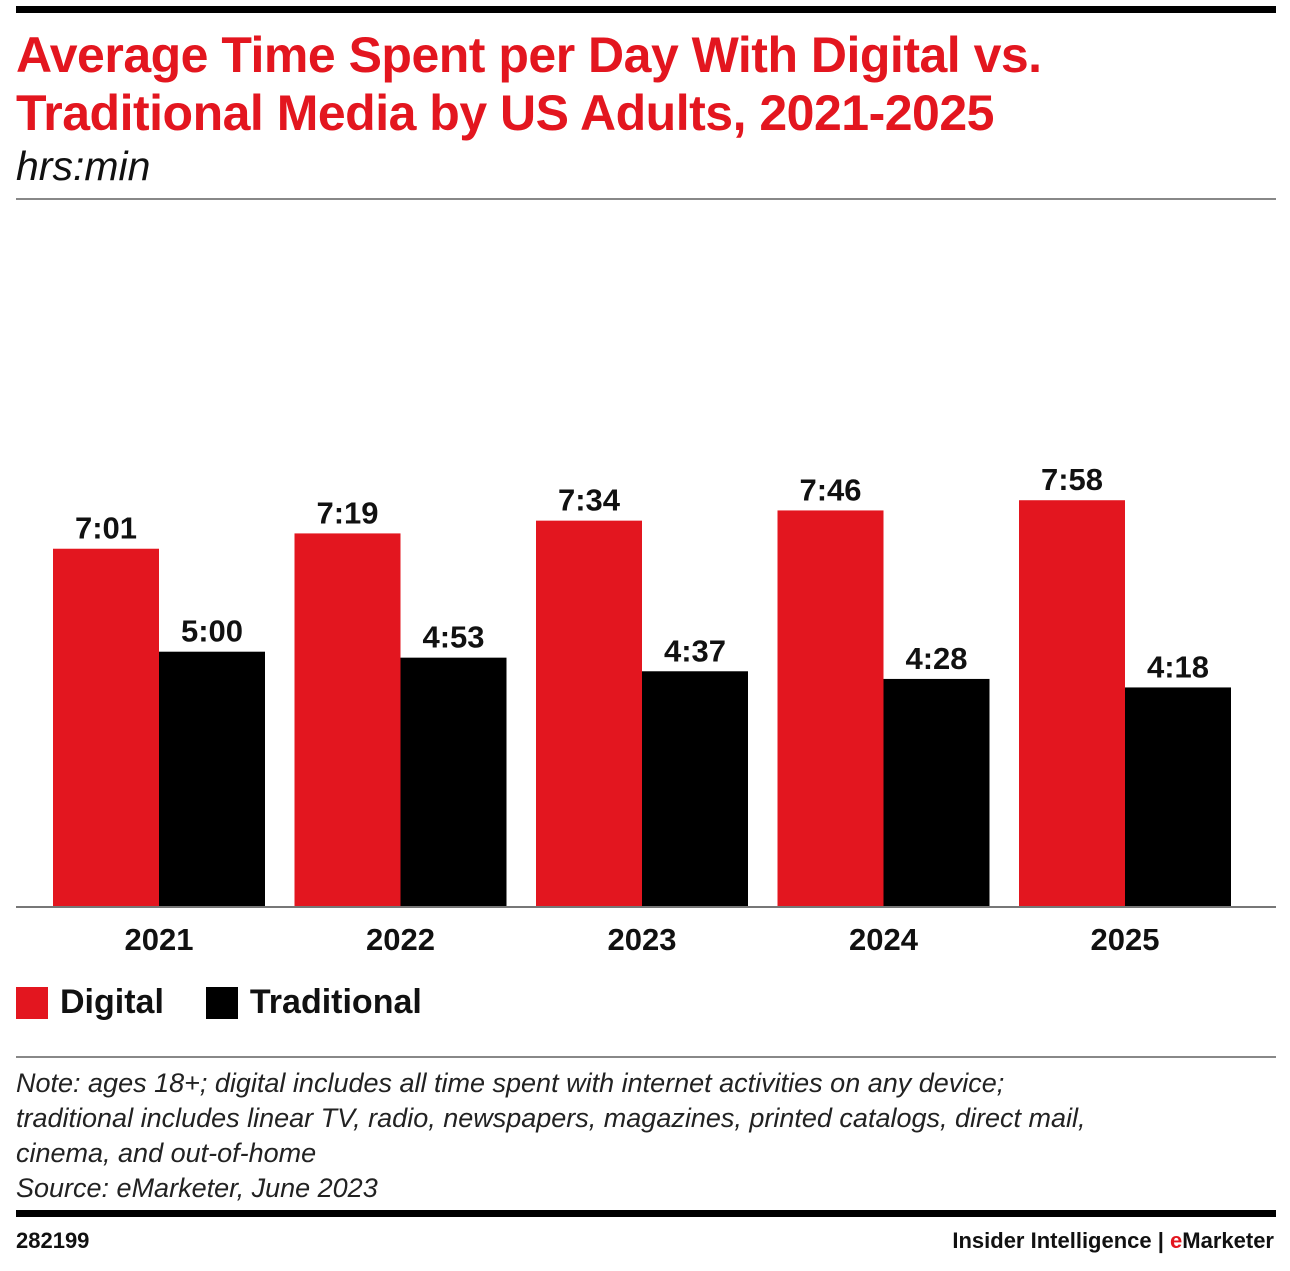 Image resolution: width=1290 pixels, height=1271 pixels. Describe the element at coordinates (589, 500) in the screenshot. I see `data-label-digital-2023: 7:34` at that location.